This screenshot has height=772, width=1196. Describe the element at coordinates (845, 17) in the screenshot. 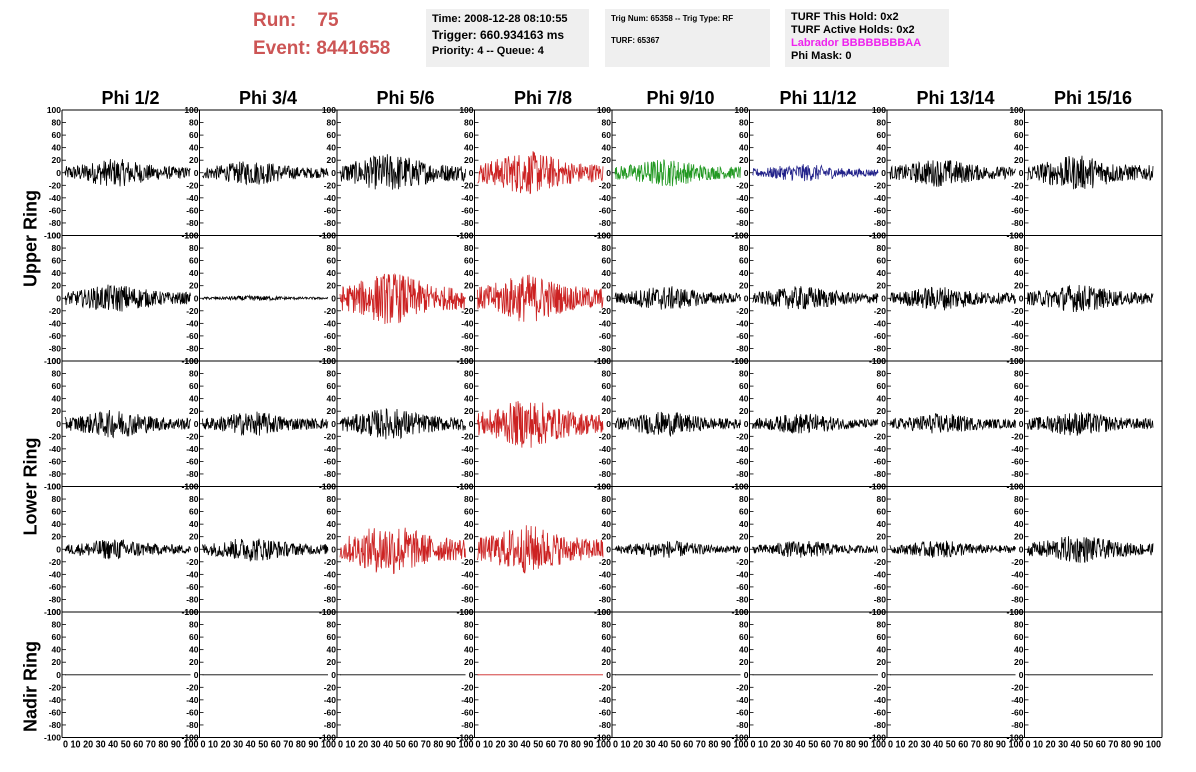

I see `turf-hold-text: TURF This Hold: 0x2` at that location.